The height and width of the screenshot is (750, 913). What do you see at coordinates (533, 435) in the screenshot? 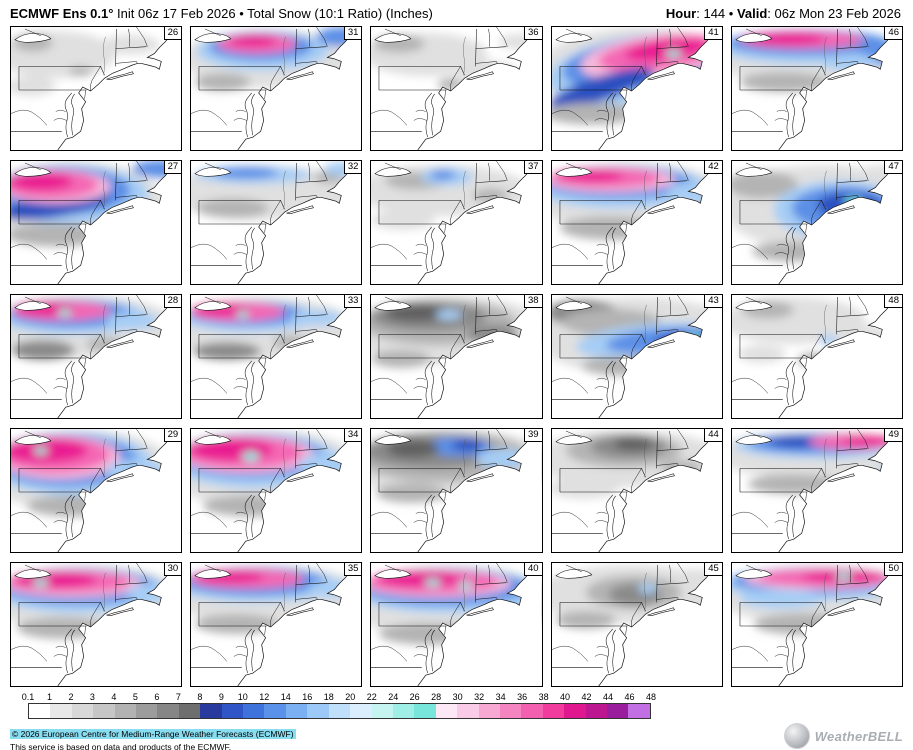
I see `member-number-badge: 39` at bounding box center [533, 435].